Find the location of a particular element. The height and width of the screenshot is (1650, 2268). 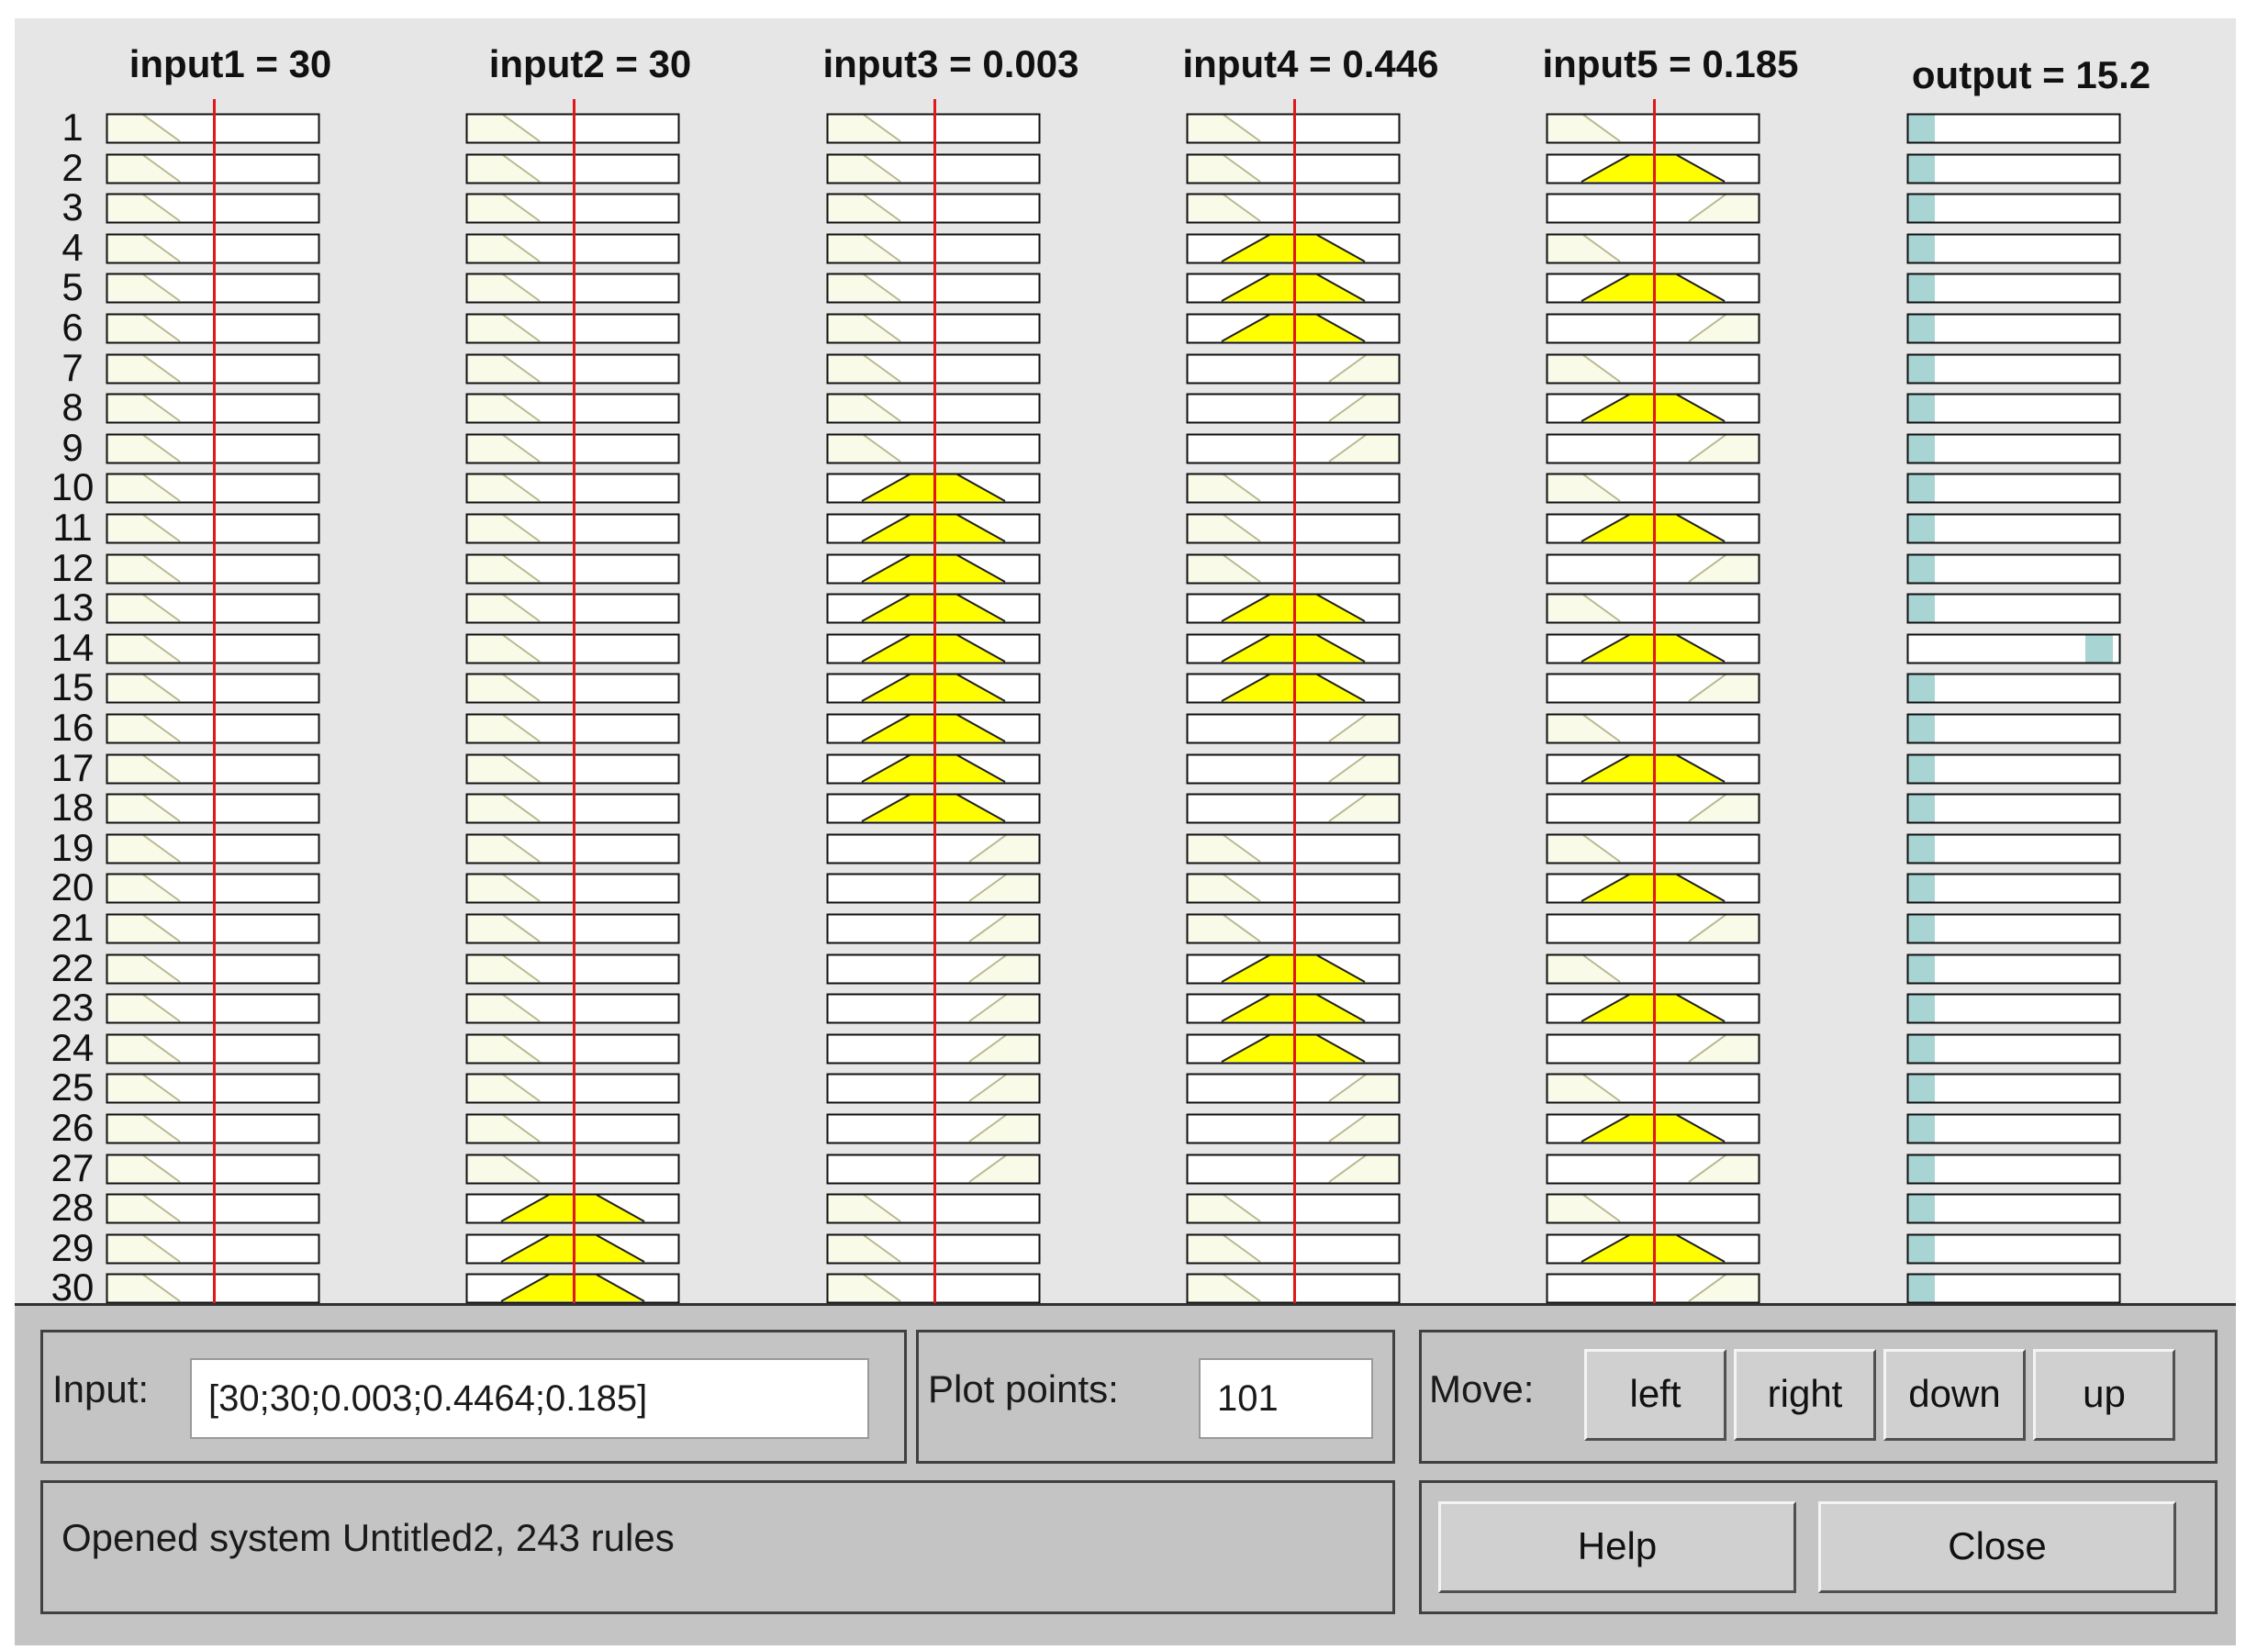

plot-points-label: Plot points: is located at coordinates (1023, 1388).